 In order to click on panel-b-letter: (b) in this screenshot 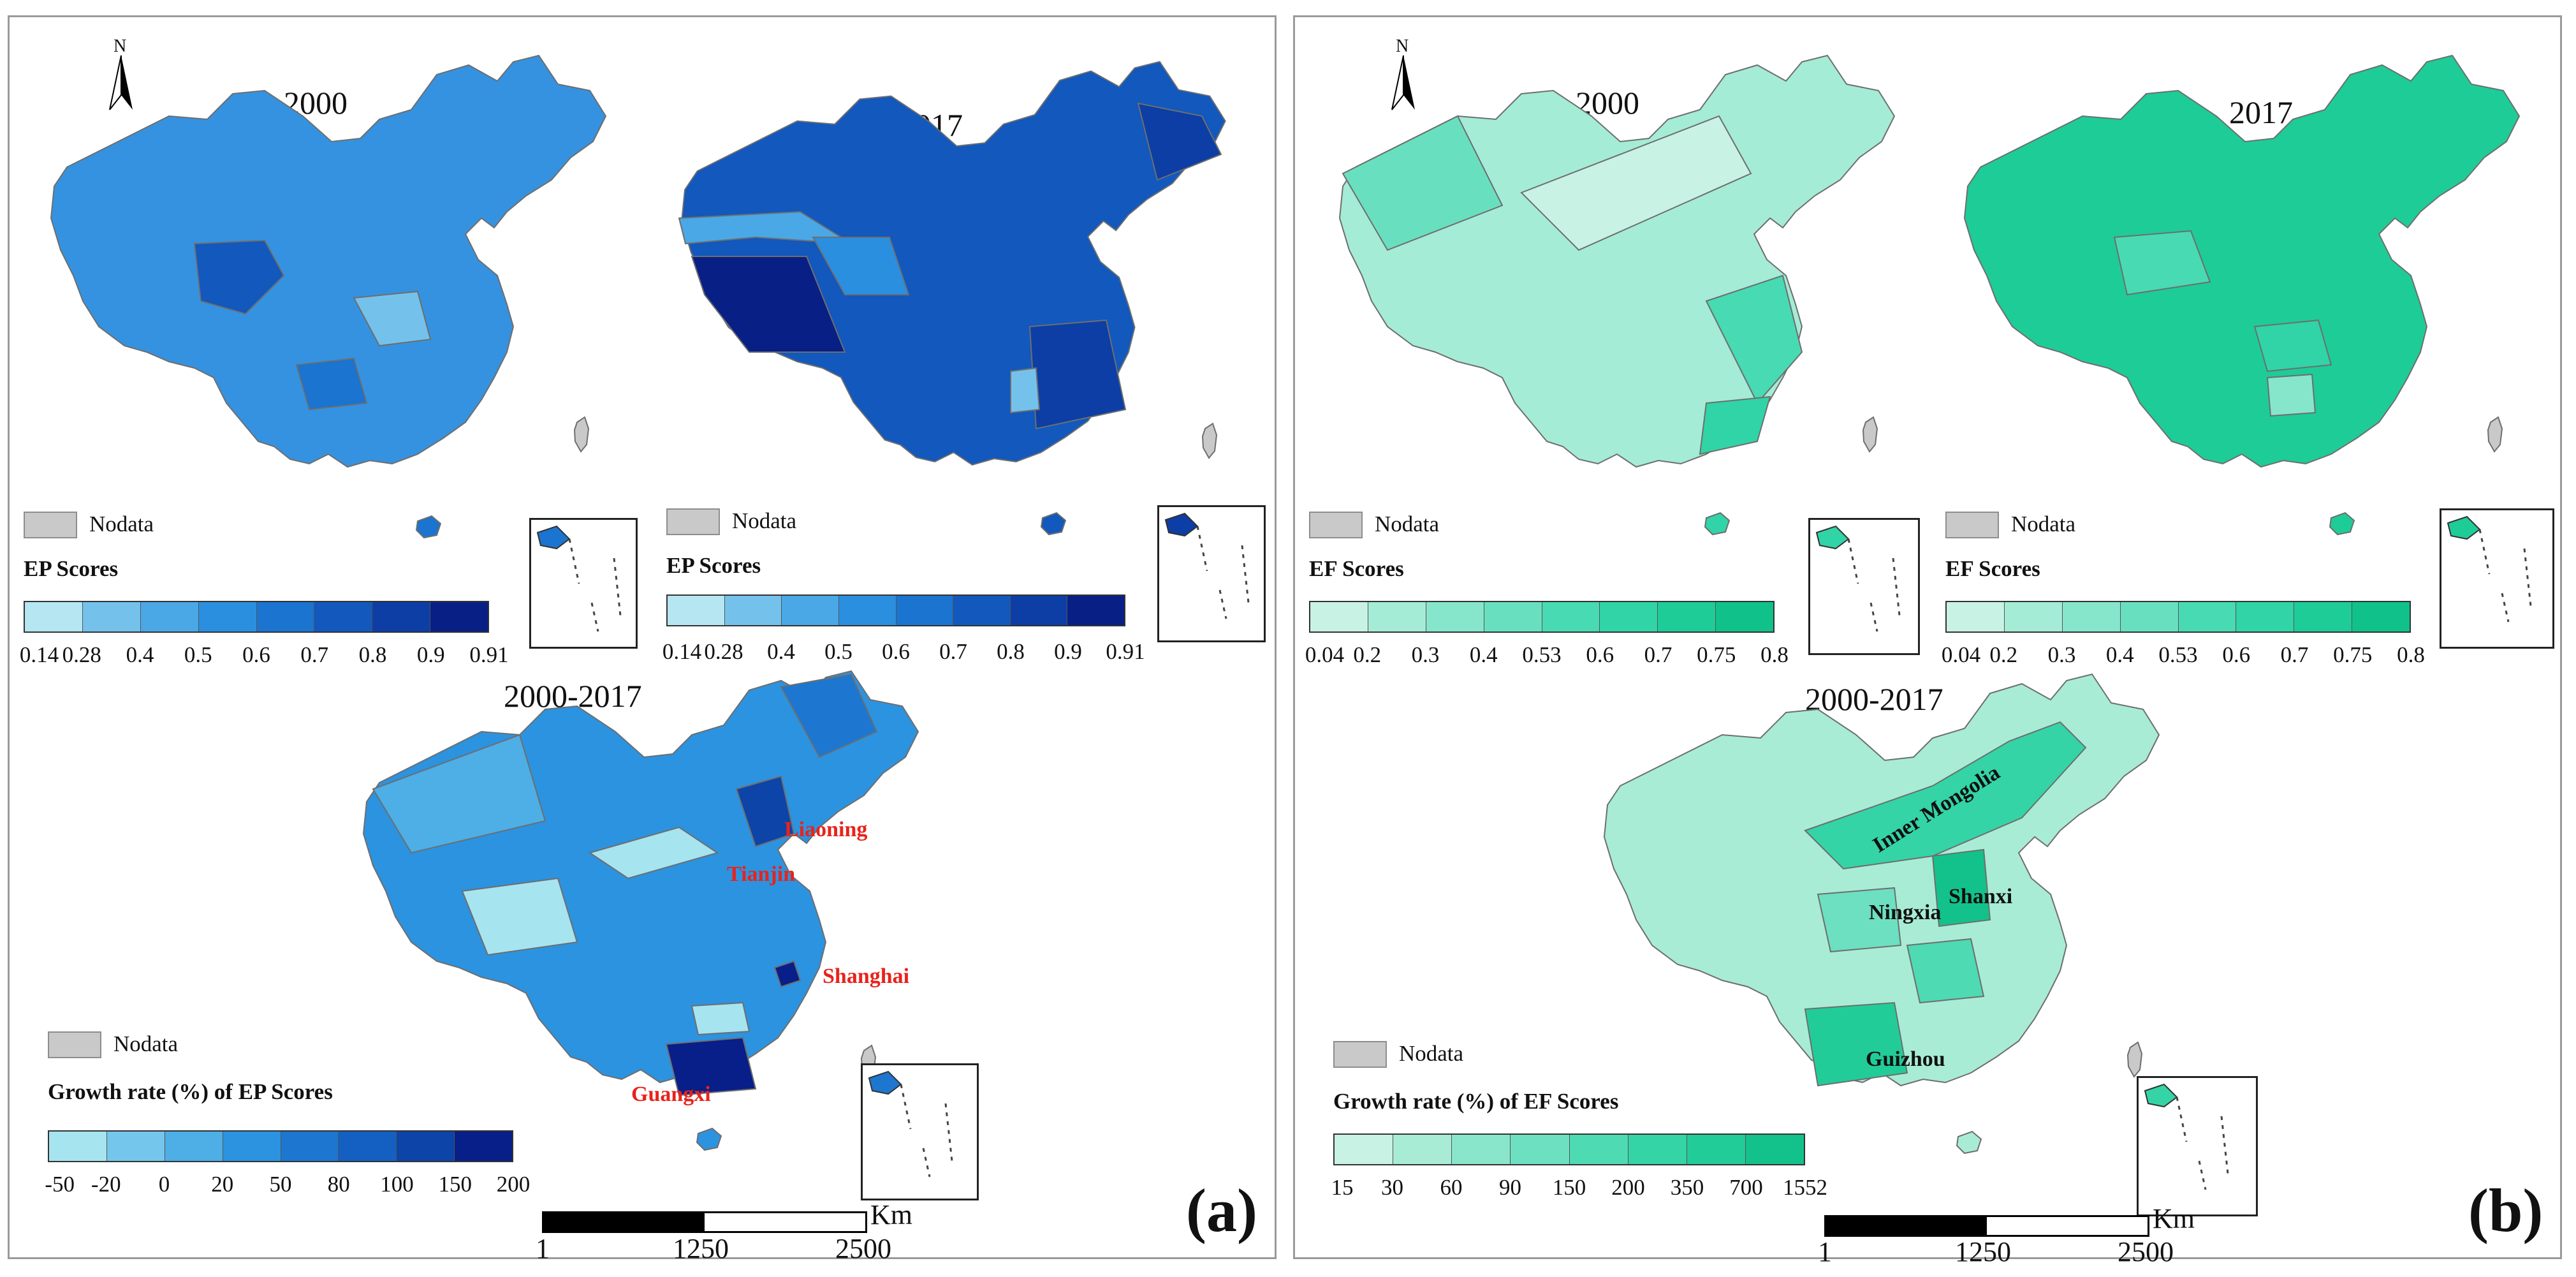, I will do `click(2505, 1210)`.